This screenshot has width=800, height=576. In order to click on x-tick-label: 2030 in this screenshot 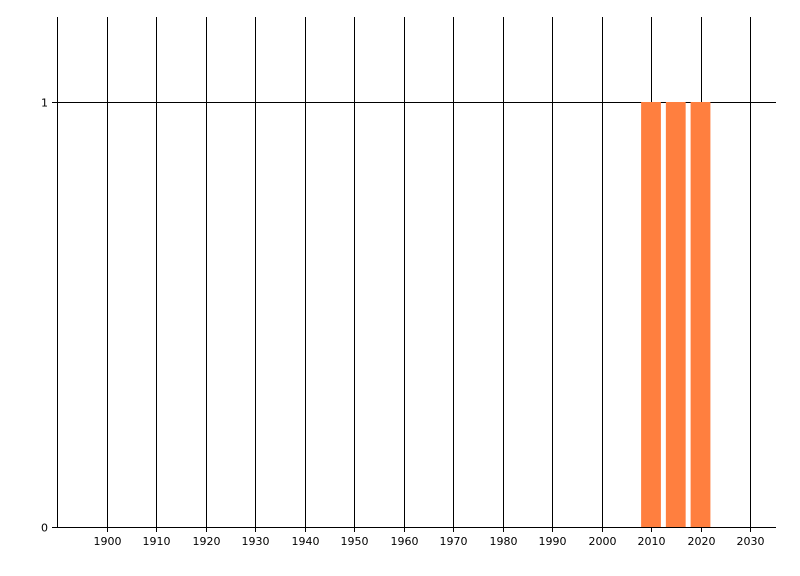, I will do `click(751, 541)`.